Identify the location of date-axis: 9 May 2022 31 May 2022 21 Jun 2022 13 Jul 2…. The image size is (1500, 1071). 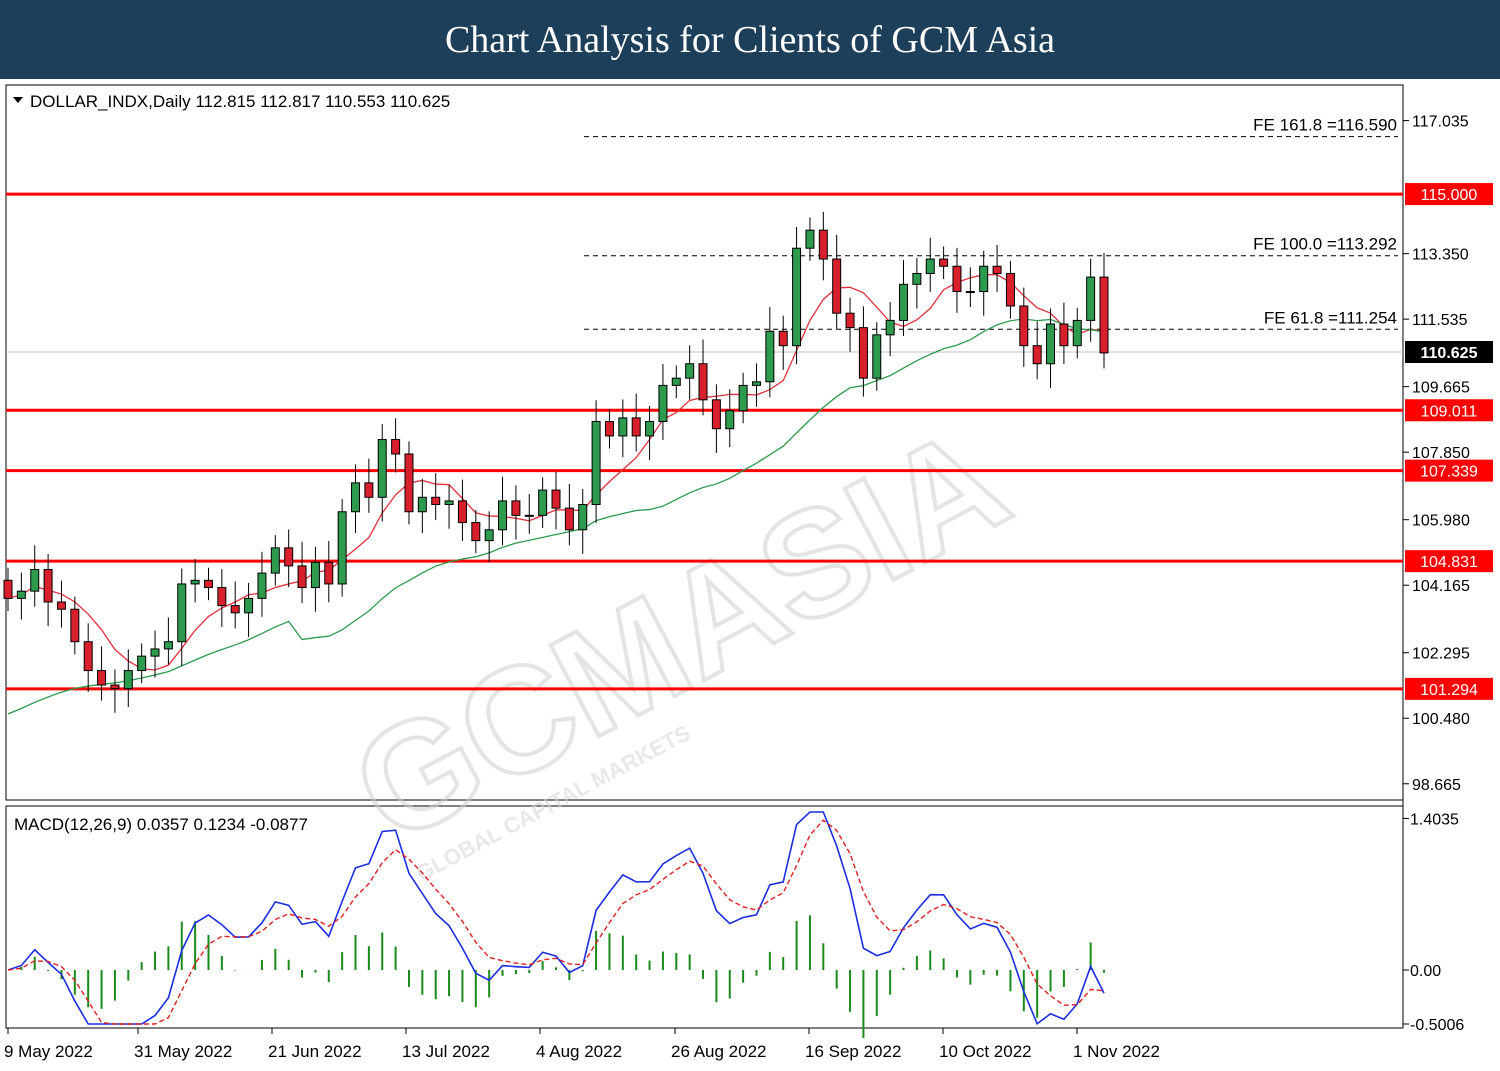
(582, 1044).